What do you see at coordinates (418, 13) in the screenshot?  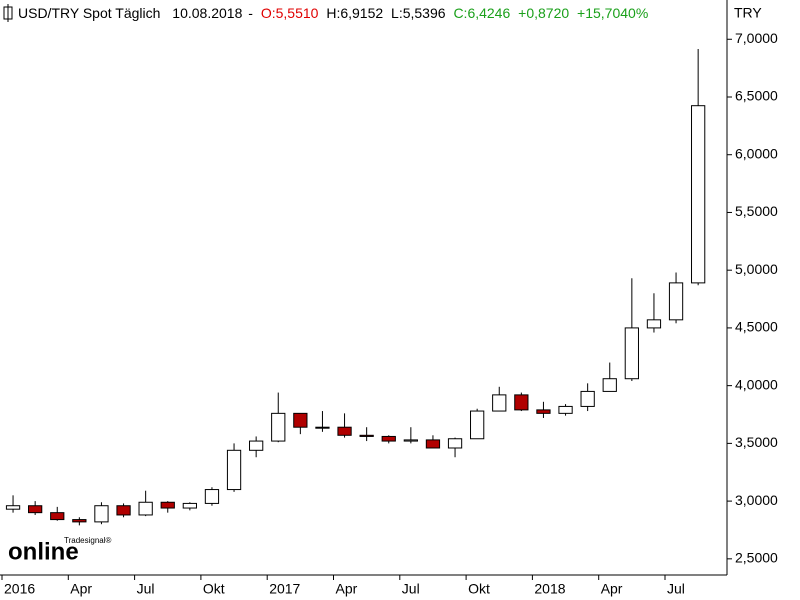 I see `low-label: L:5,5396` at bounding box center [418, 13].